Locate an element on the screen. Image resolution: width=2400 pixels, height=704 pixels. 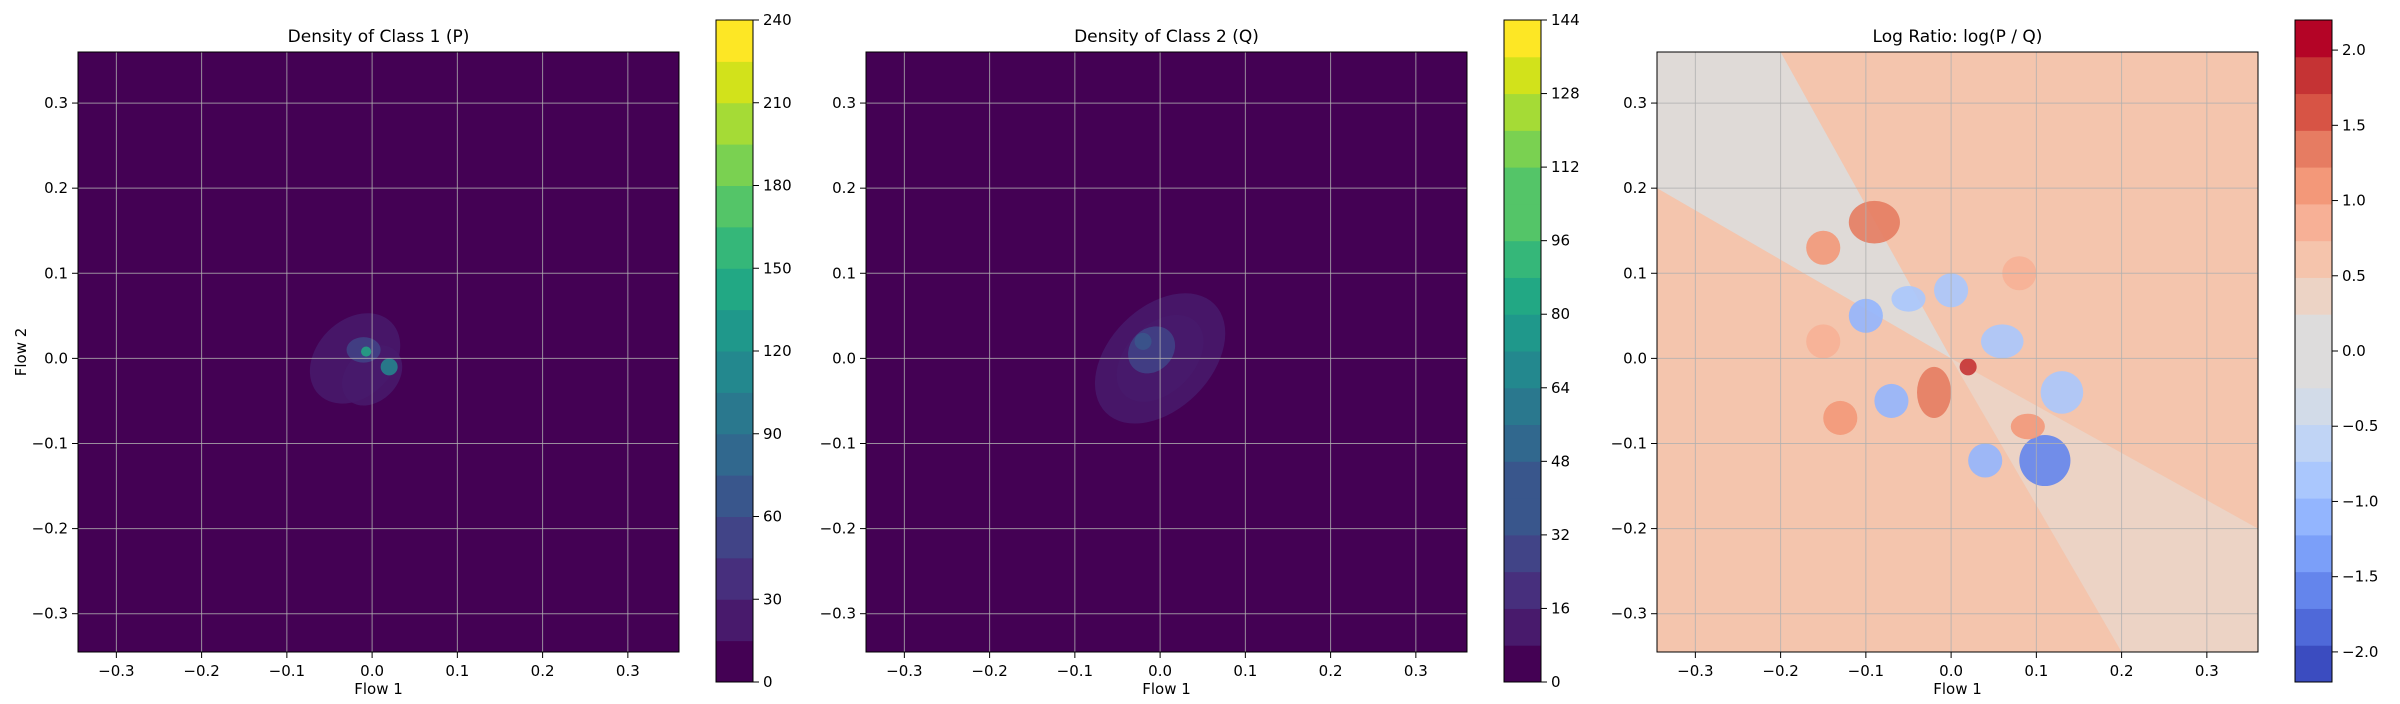
neutral-region is located at coordinates (1804, 205).